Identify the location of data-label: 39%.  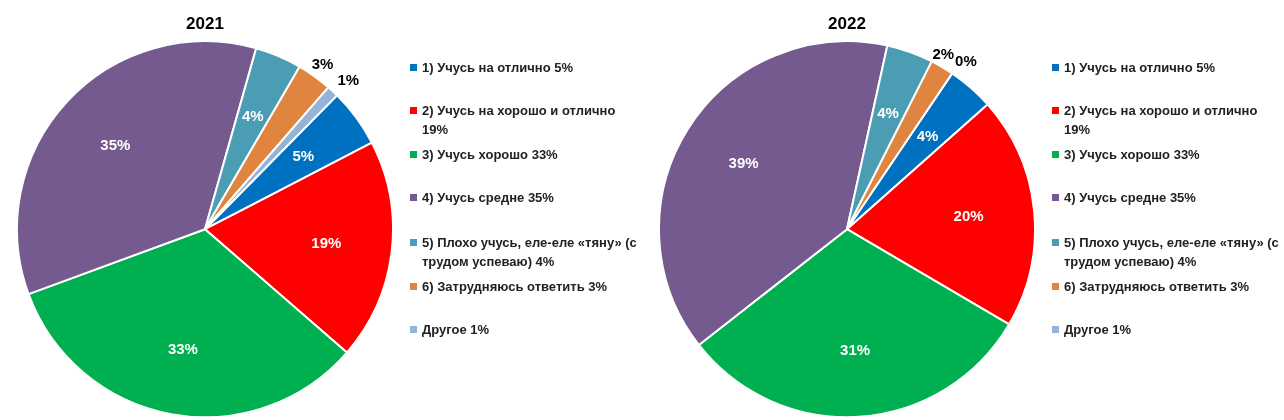
(743, 163).